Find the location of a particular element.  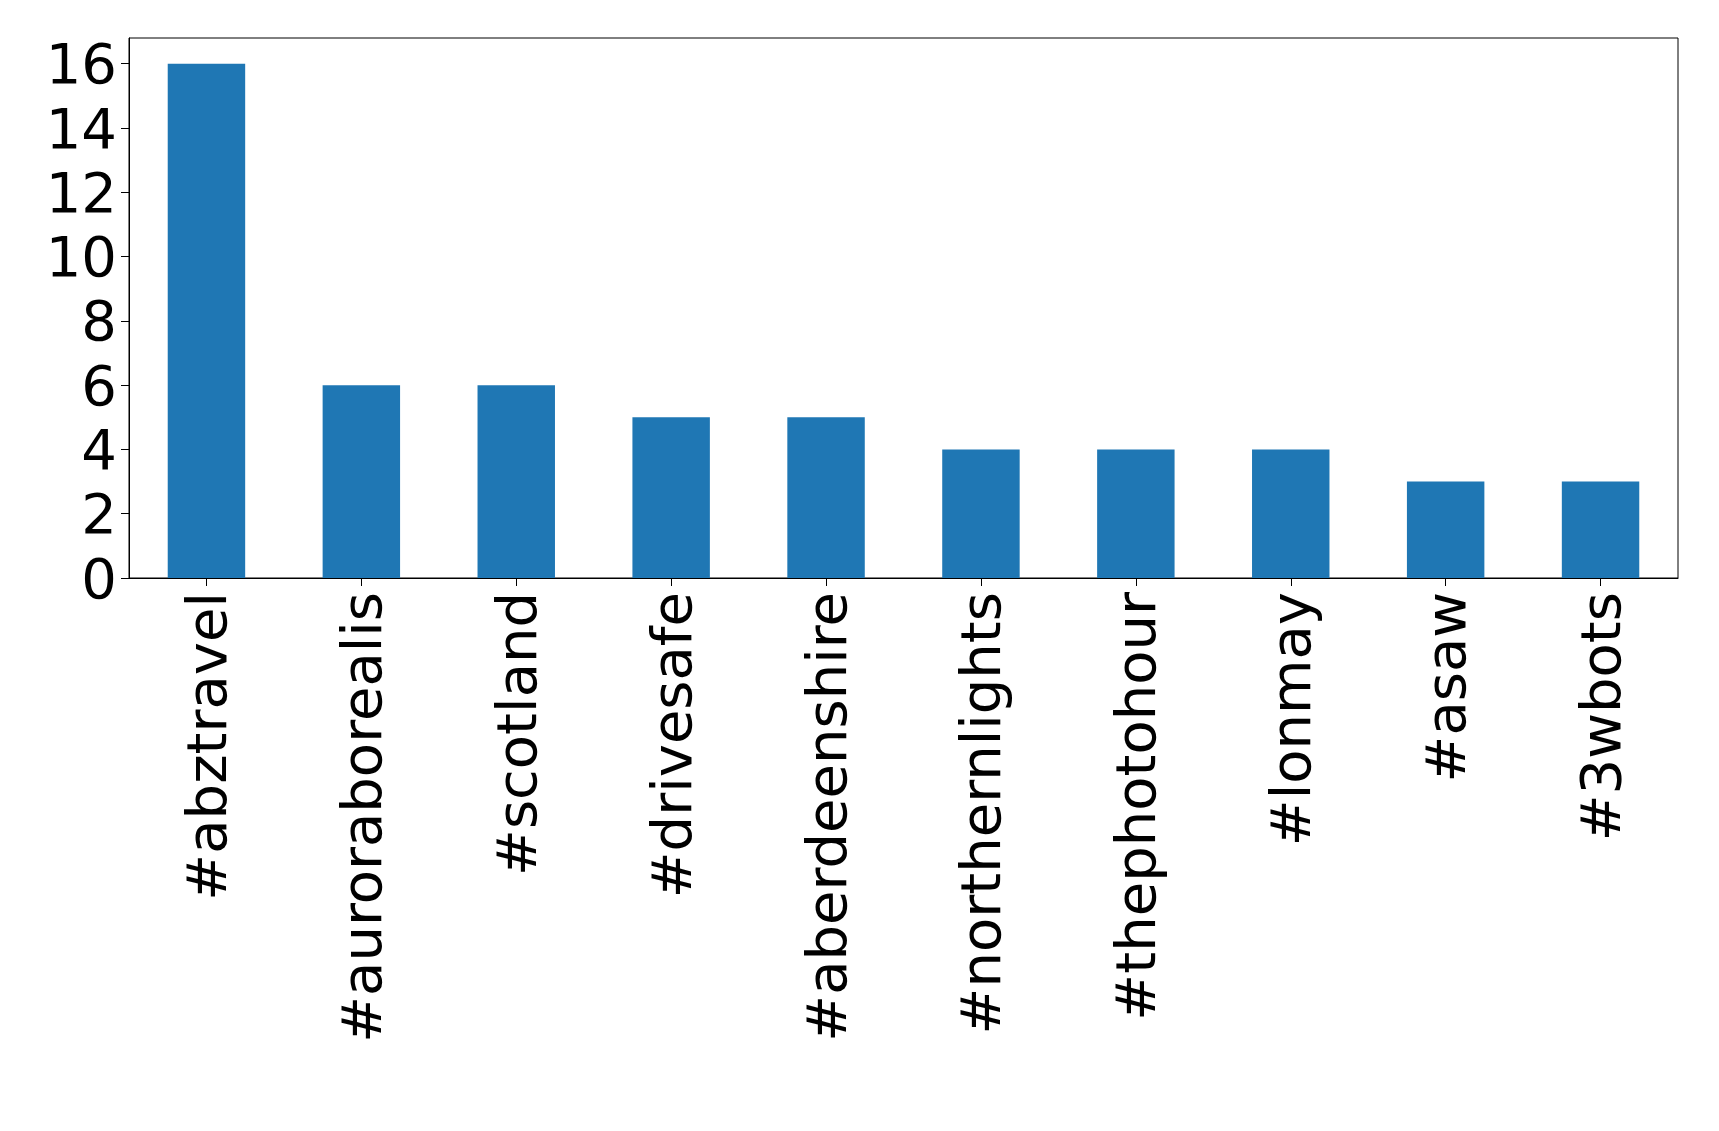

x-tick-label: #lonmay is located at coordinates (1291, 719).